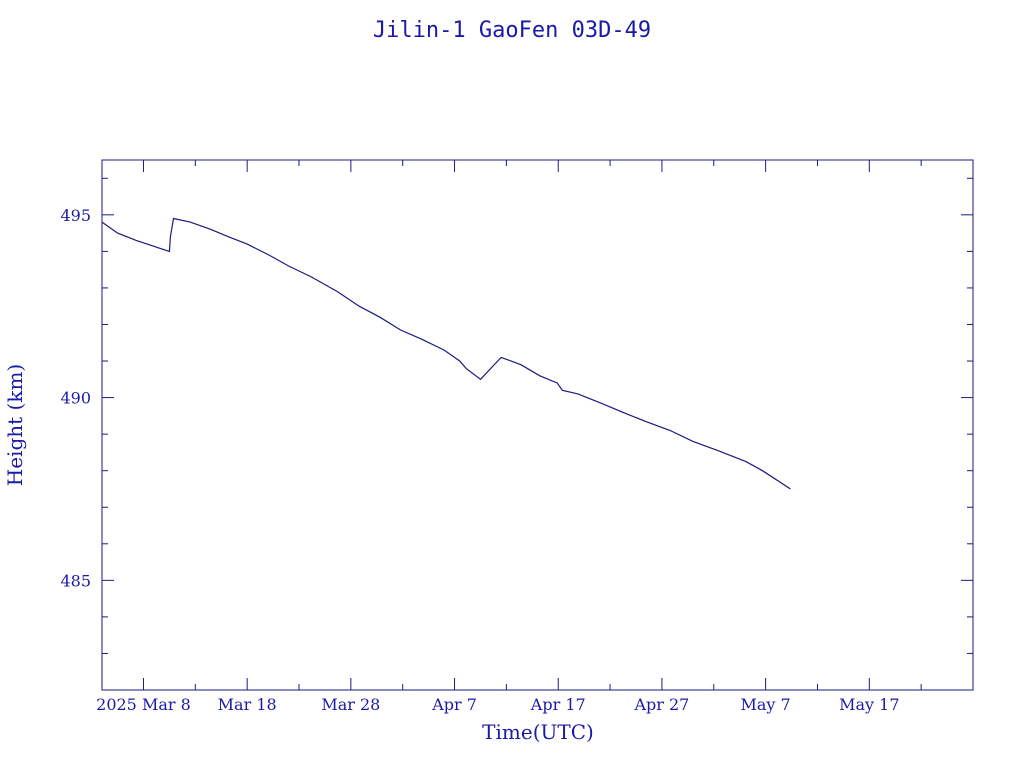 The image size is (1024, 768). What do you see at coordinates (75, 215) in the screenshot?
I see `y-tick-label: 495` at bounding box center [75, 215].